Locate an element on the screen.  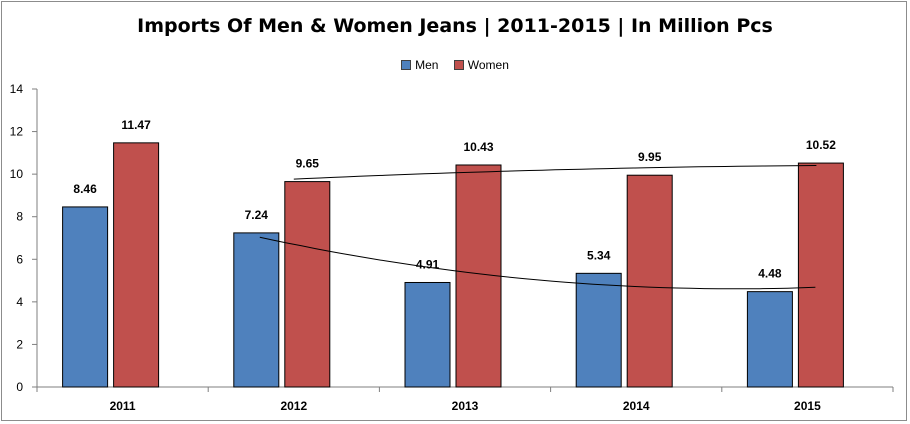
data-label-men: 7.24 is located at coordinates (257, 215).